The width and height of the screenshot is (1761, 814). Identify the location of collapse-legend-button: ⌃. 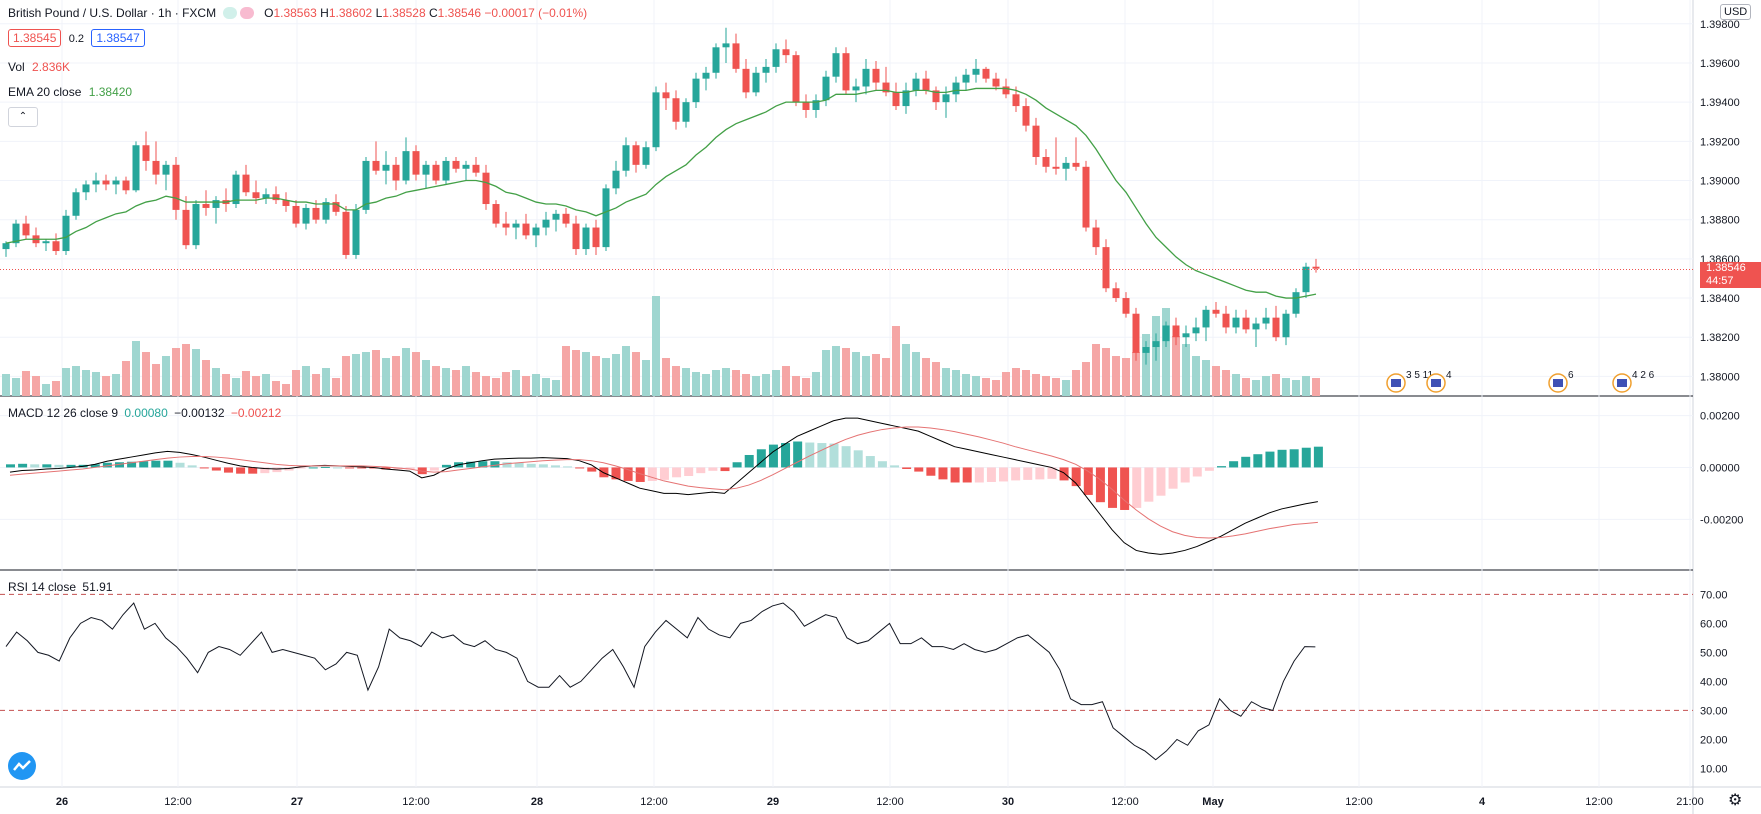
(23, 117).